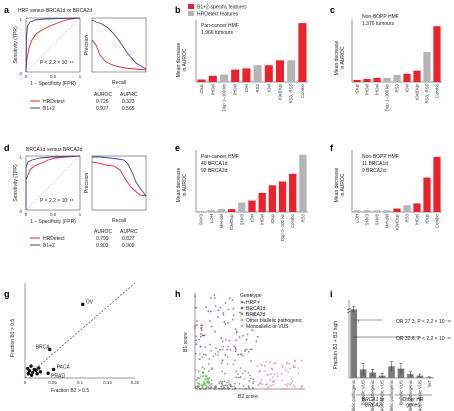 The height and width of the screenshot is (411, 454). Describe the element at coordinates (129, 232) in the screenshot. I see `panel-d-auprc-header: AUPRC` at that location.